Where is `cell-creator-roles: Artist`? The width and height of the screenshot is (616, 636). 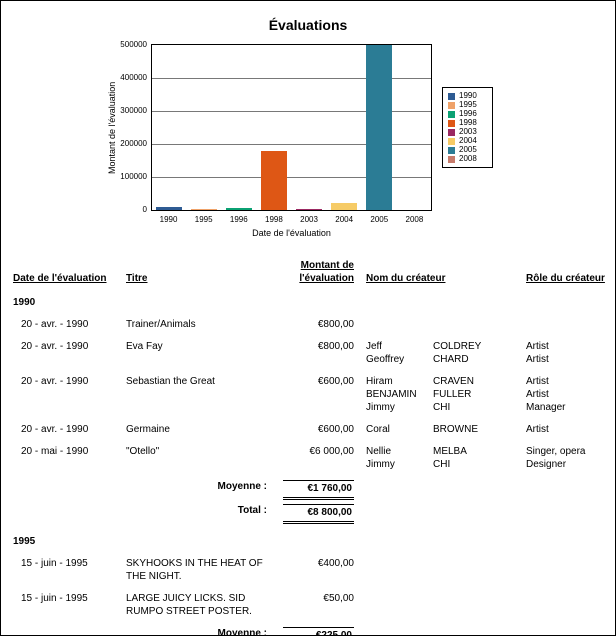
cell-creator-roles: Artist is located at coordinates (537, 429).